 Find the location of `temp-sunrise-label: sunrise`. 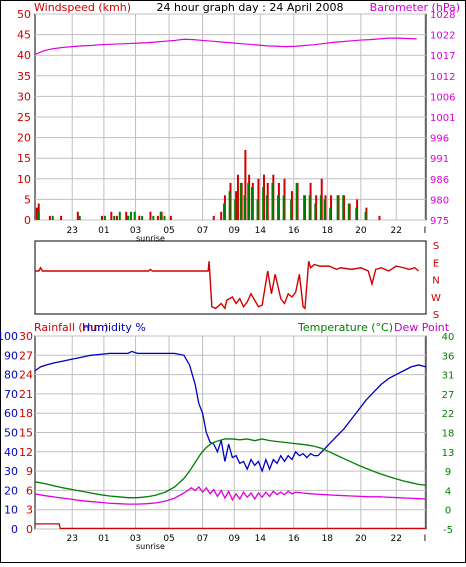

temp-sunrise-label: sunrise is located at coordinates (150, 546).